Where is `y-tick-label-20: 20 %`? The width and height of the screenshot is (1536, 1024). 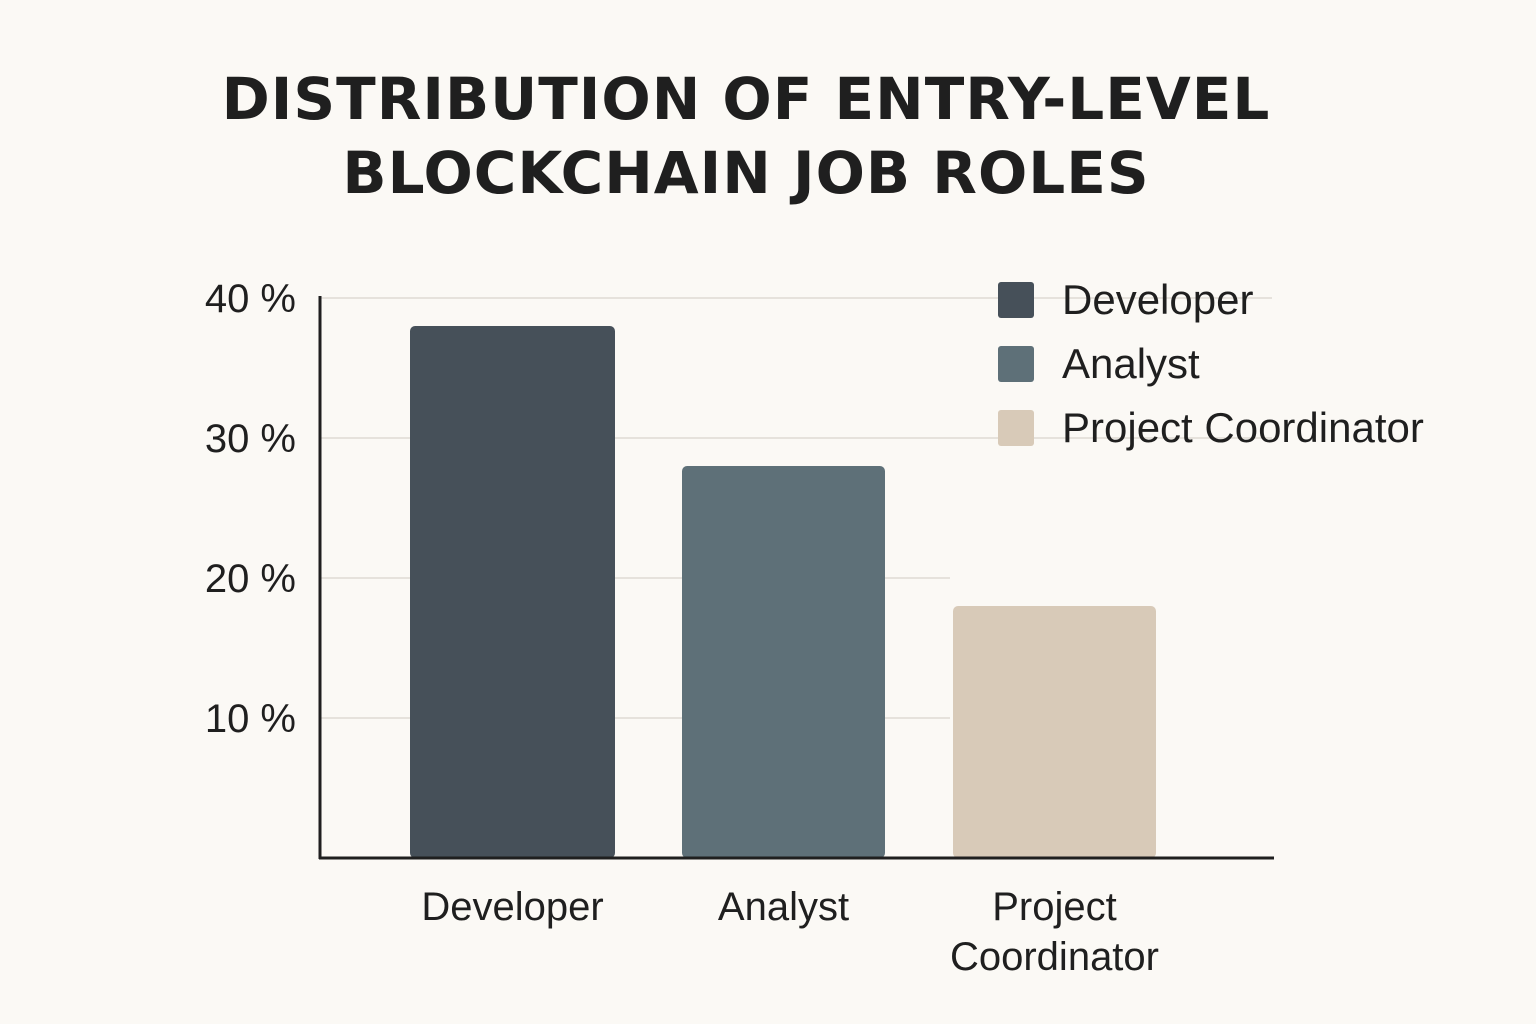
y-tick-label-20: 20 % is located at coordinates (250, 579).